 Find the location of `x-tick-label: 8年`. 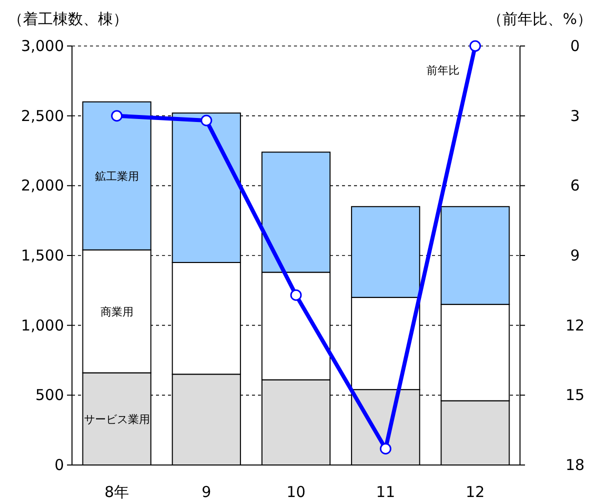

x-tick-label: 8年 is located at coordinates (117, 492).